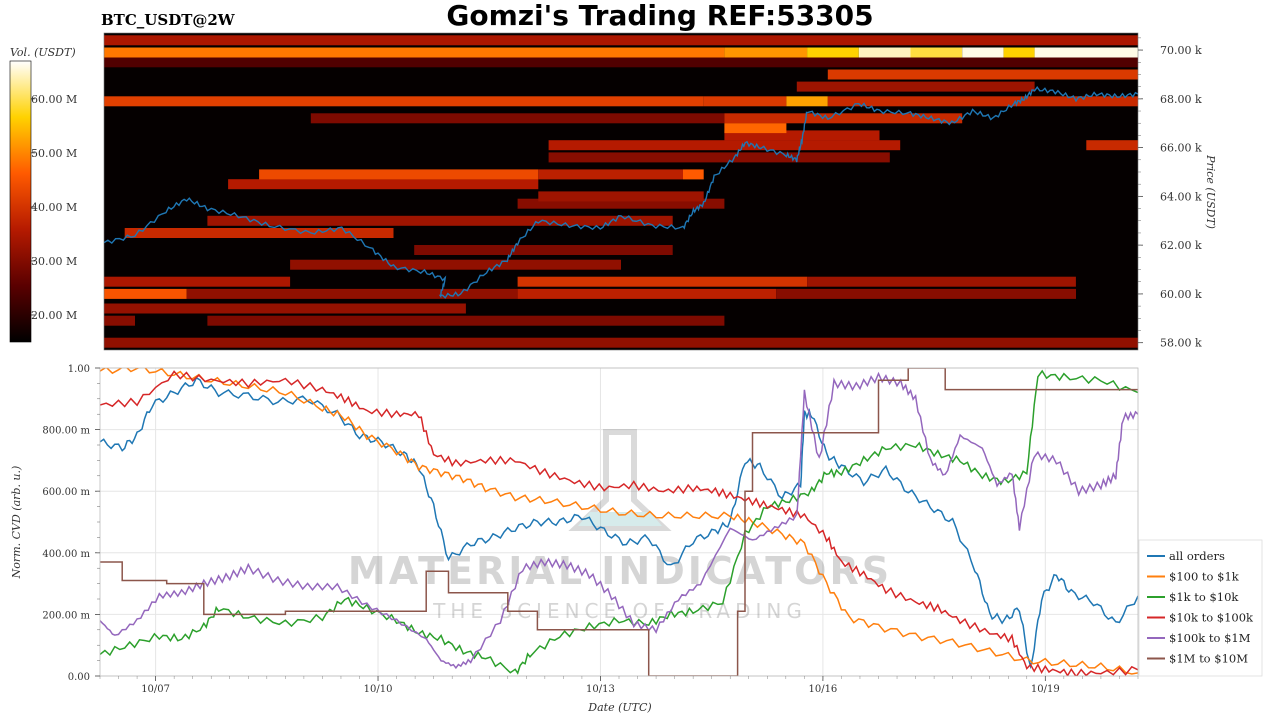 The width and height of the screenshot is (1280, 720). Describe the element at coordinates (659, 16) in the screenshot. I see `chart-title: Gomzi's Trading REF:53305` at that location.